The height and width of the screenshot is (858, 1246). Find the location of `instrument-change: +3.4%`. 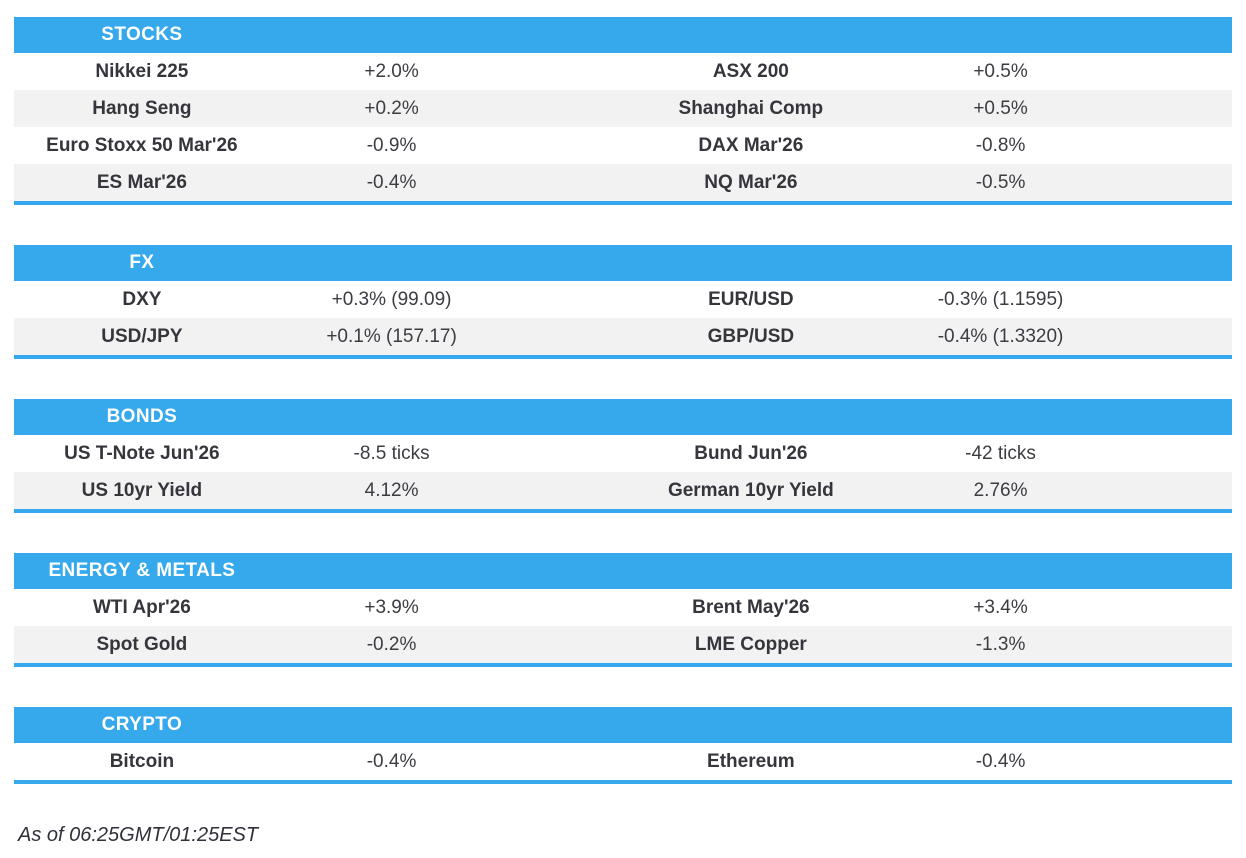

instrument-change: +3.4% is located at coordinates (1000, 607).